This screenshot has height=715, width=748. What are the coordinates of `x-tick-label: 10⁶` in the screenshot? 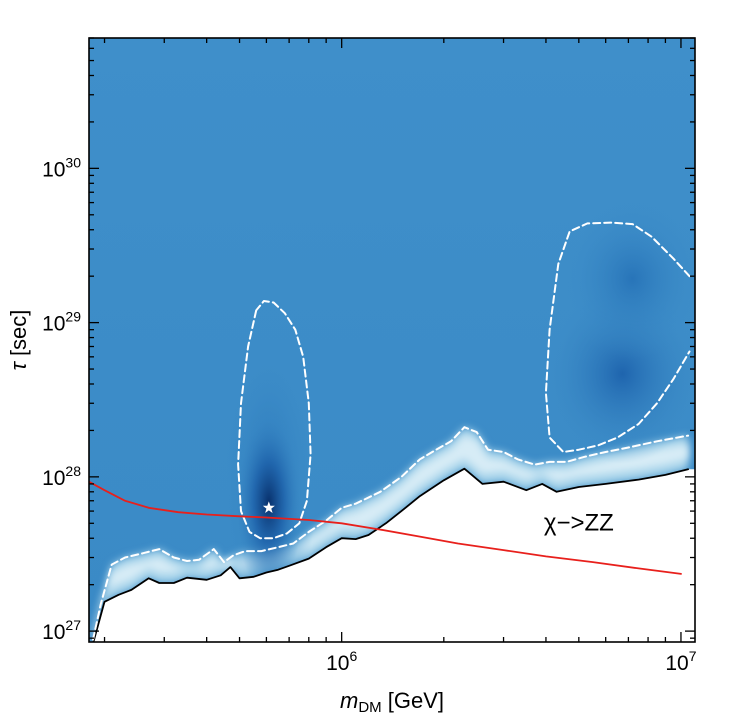 It's located at (341, 661).